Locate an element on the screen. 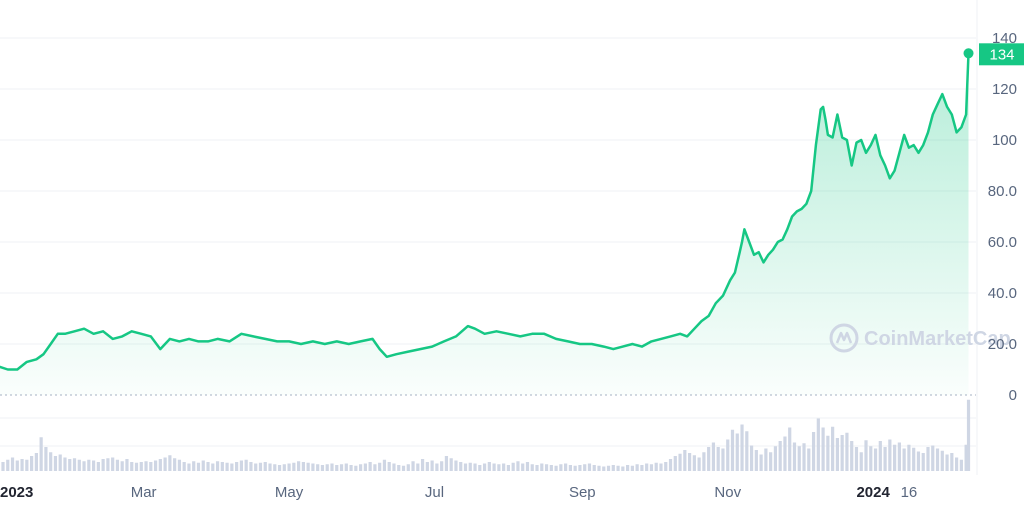  watermark: CoinMarketCap is located at coordinates (920, 338).